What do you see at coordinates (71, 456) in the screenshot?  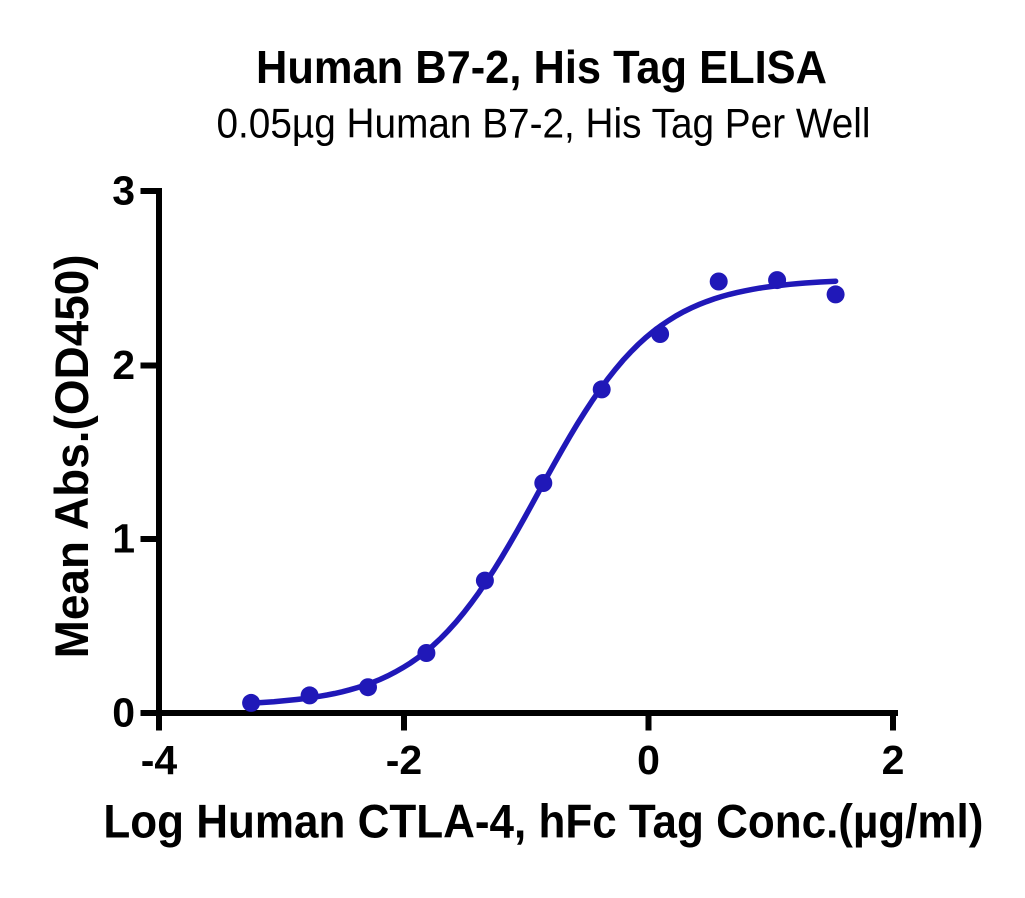 I see `svg-text: Mean Abs.(OD450)` at bounding box center [71, 456].